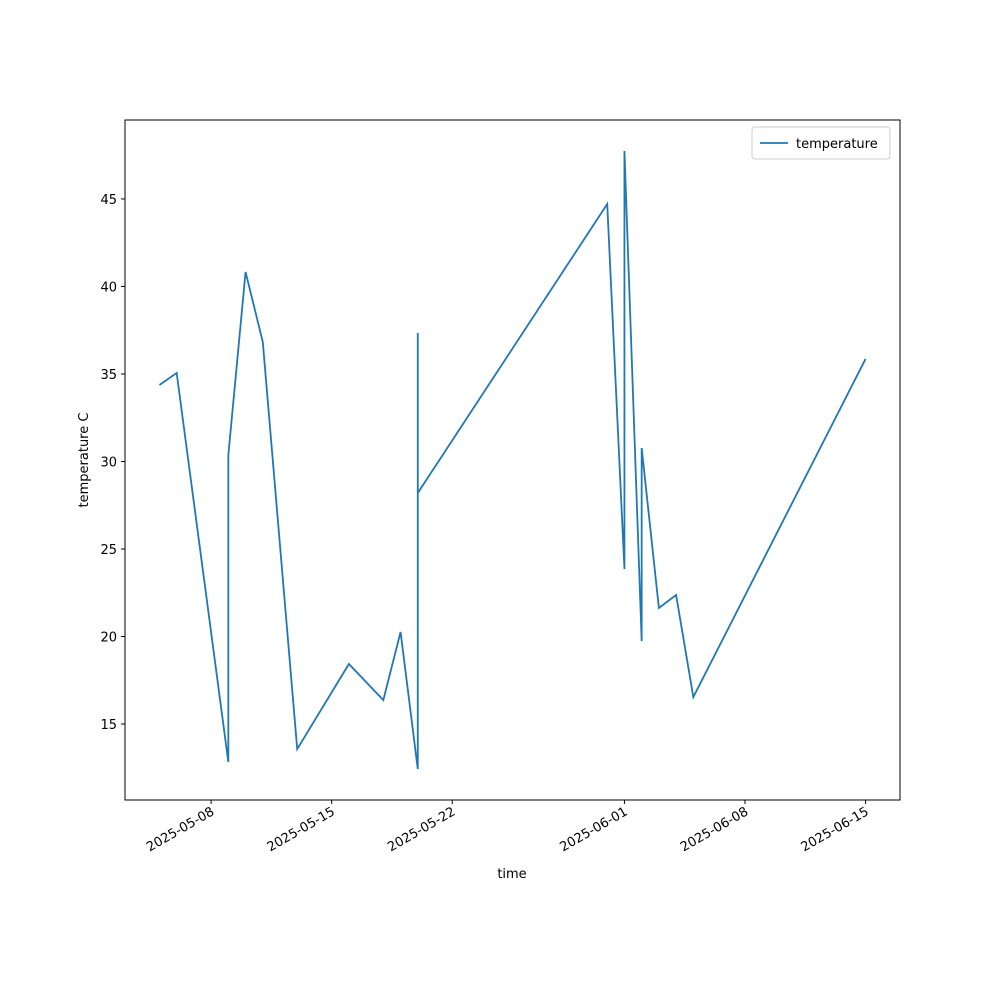  Describe the element at coordinates (108, 287) in the screenshot. I see `y-tick-label: 40` at that location.